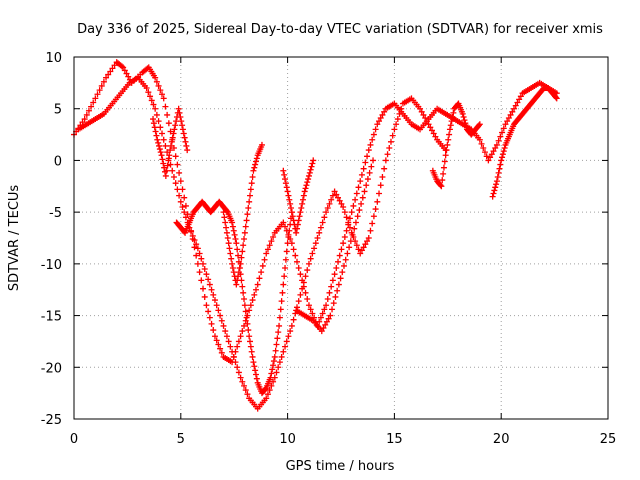 The width and height of the screenshot is (640, 480). I want to click on y-tick-label: -15, so click(51, 317).